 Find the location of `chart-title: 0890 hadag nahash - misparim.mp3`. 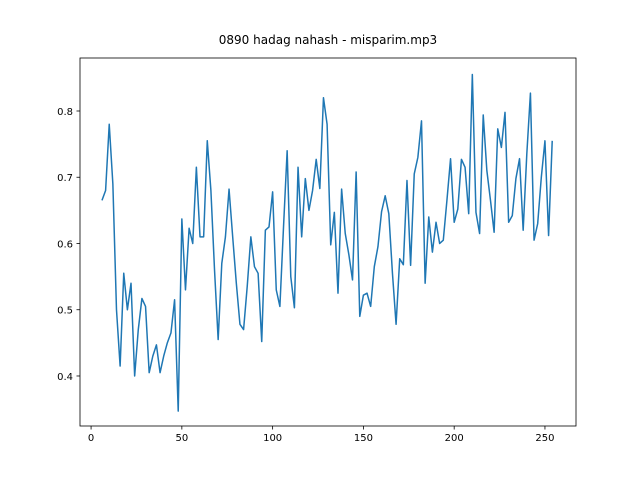

chart-title: 0890 hadag nahash - misparim.mp3 is located at coordinates (328, 40).